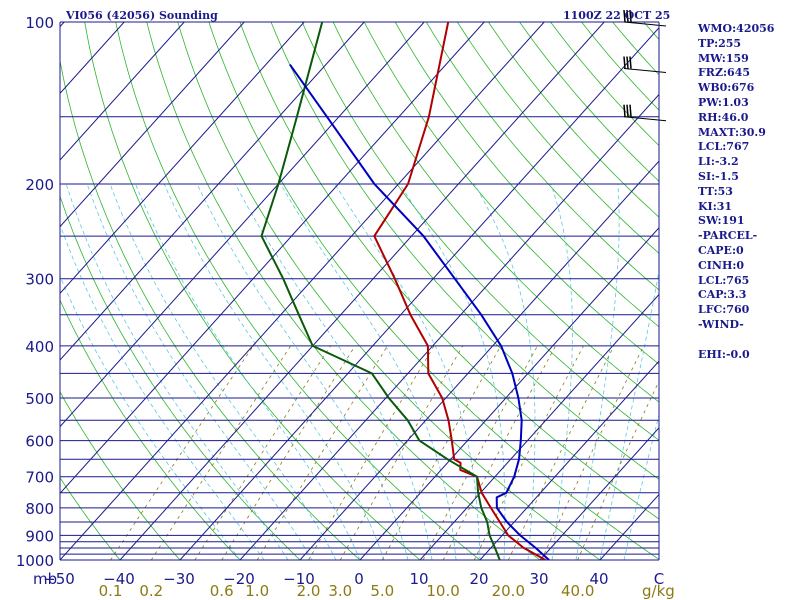 The image size is (800, 600). I want to click on temperature-tick-label: 30, so click(538, 579).